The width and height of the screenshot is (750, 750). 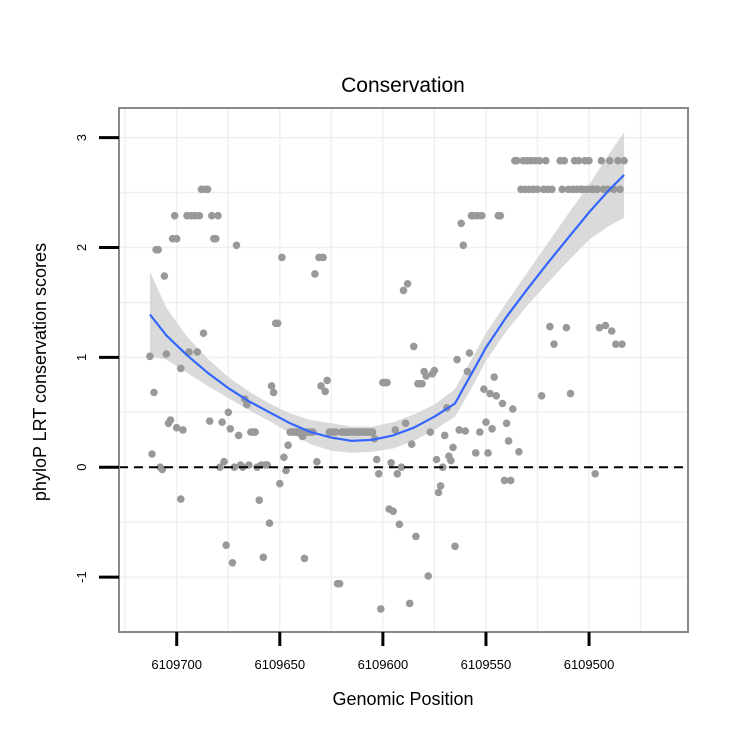 What do you see at coordinates (81, 467) in the screenshot?
I see `y-tick-label: 0` at bounding box center [81, 467].